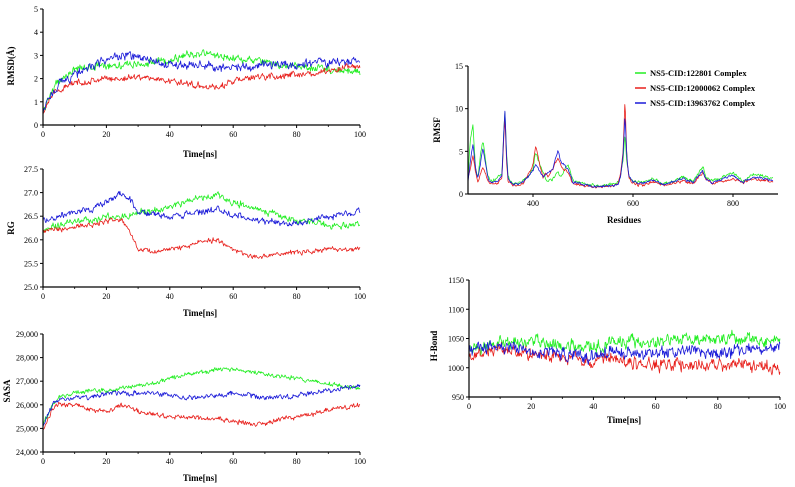  I want to click on rg-x-tick-label: 100, so click(360, 296).